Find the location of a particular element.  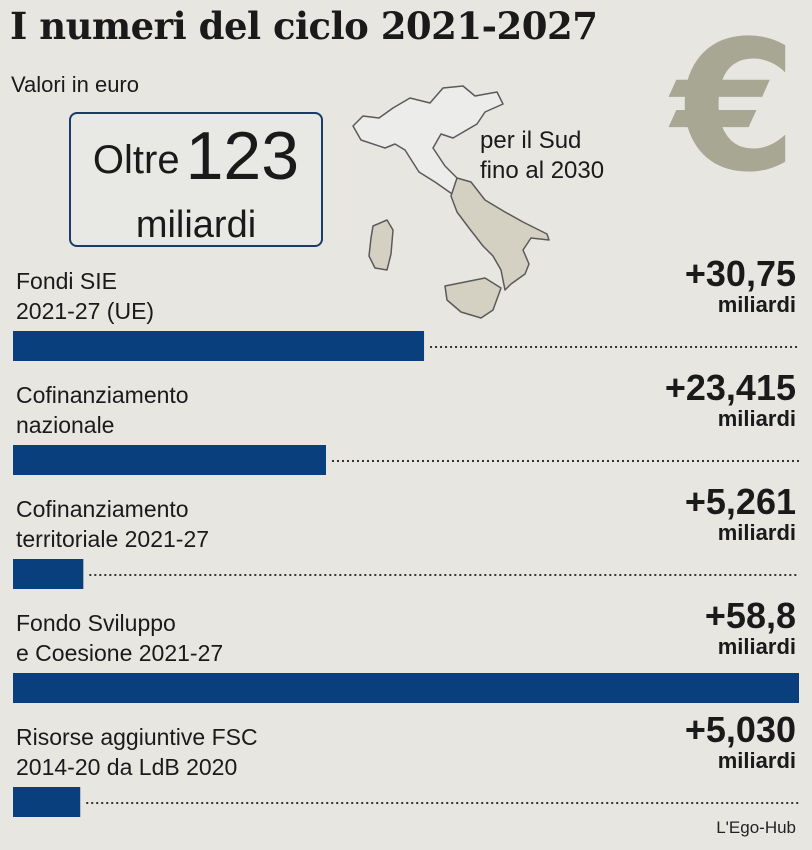

bar-value: +23,415 is located at coordinates (730, 387).